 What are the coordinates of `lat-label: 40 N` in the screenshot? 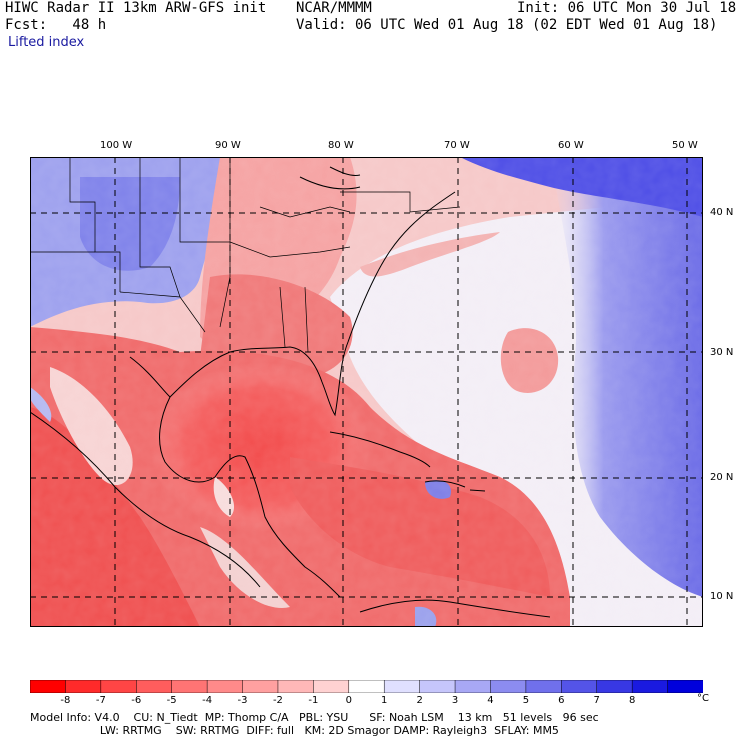 It's located at (722, 212).